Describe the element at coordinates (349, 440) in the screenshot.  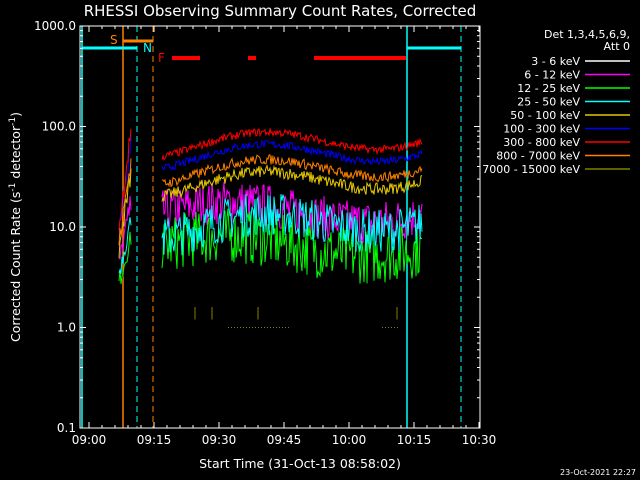
I see `x-tick-label: 10:00` at that location.